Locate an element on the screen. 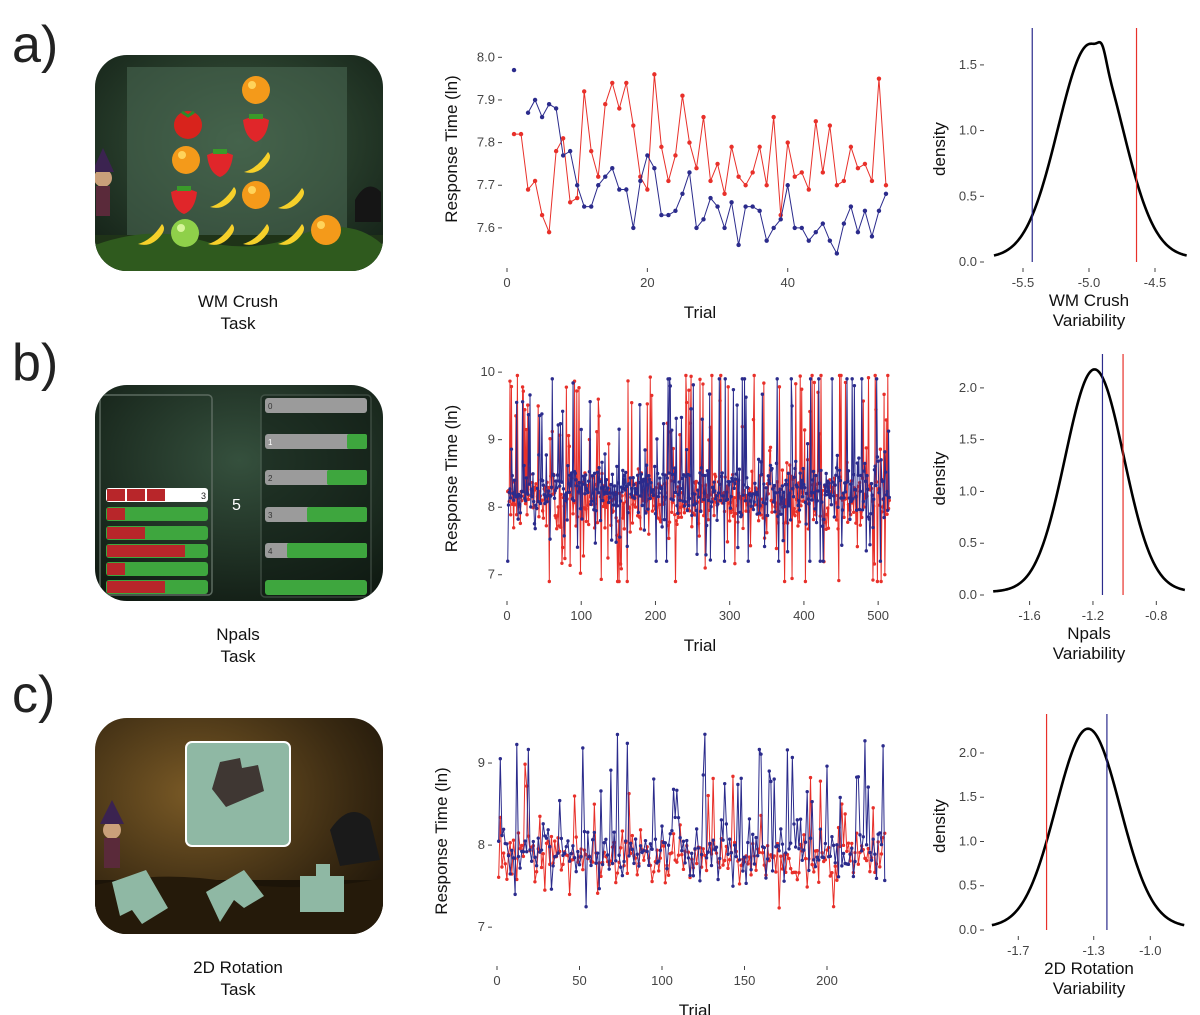 This screenshot has width=1200, height=1015. rotation-caption-line1: 2D Rotation is located at coordinates (238, 967).